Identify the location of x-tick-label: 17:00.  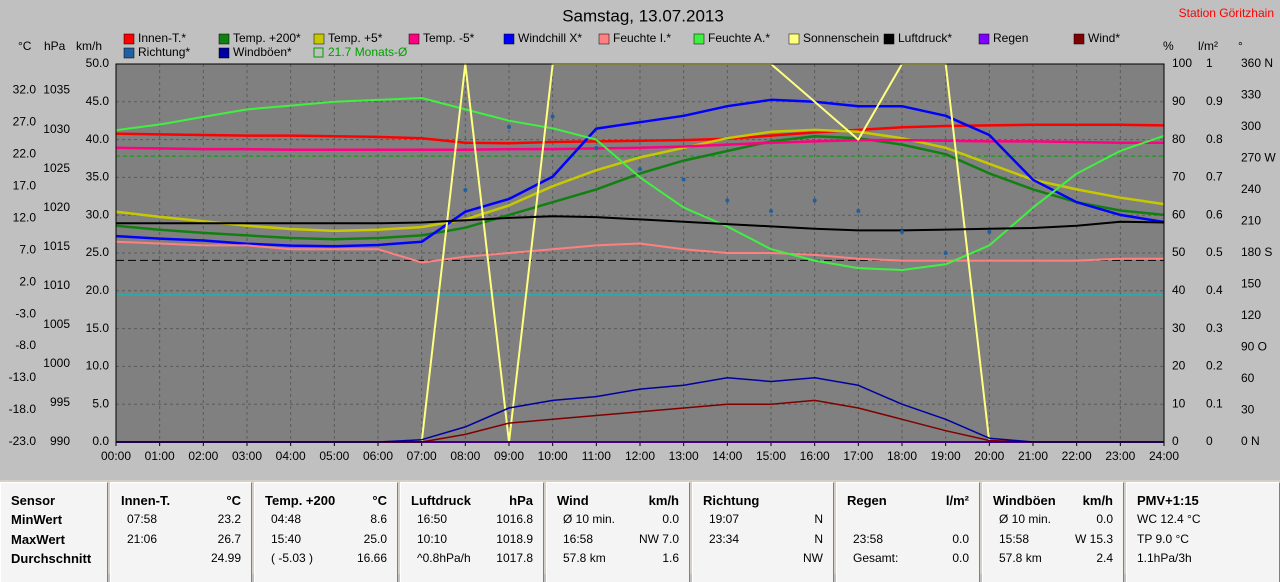
(858, 456).